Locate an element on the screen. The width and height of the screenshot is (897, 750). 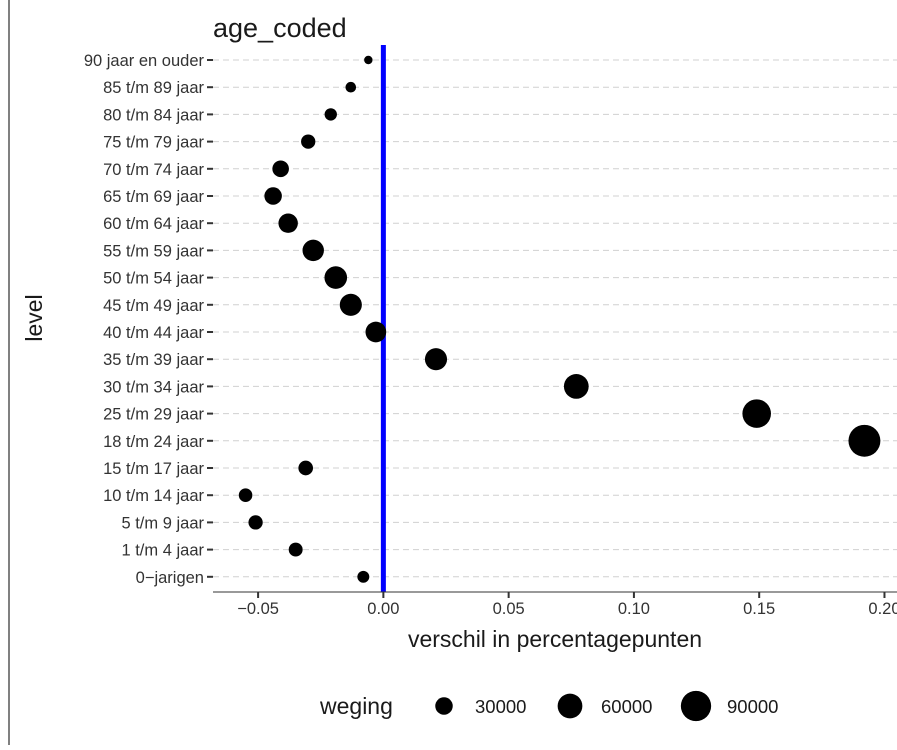
y-tick-label: 10 t/m 14 jaar is located at coordinates (153, 496).